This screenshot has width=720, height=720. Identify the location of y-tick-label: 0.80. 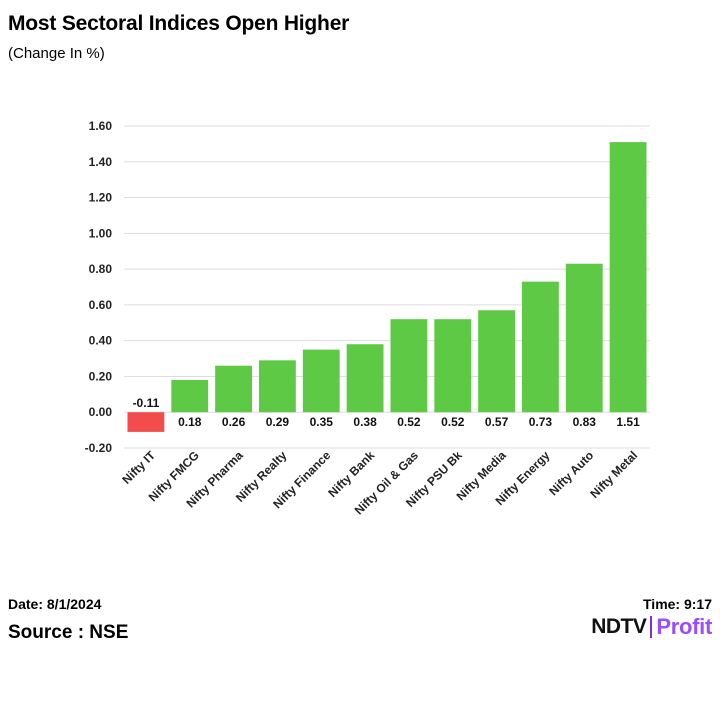
(101, 269).